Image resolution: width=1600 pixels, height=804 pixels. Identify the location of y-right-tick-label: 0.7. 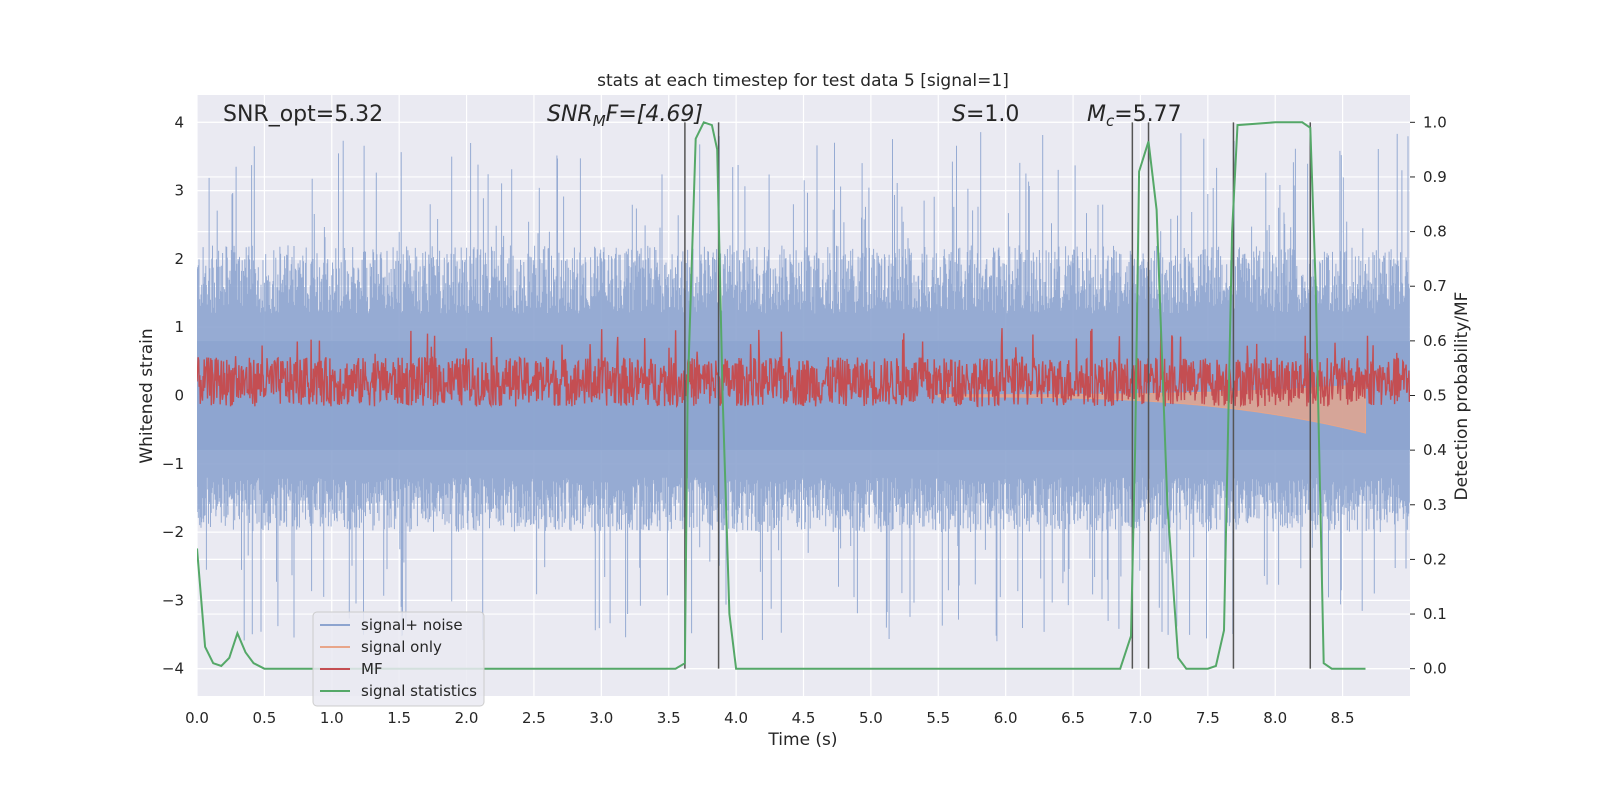
(1435, 286).